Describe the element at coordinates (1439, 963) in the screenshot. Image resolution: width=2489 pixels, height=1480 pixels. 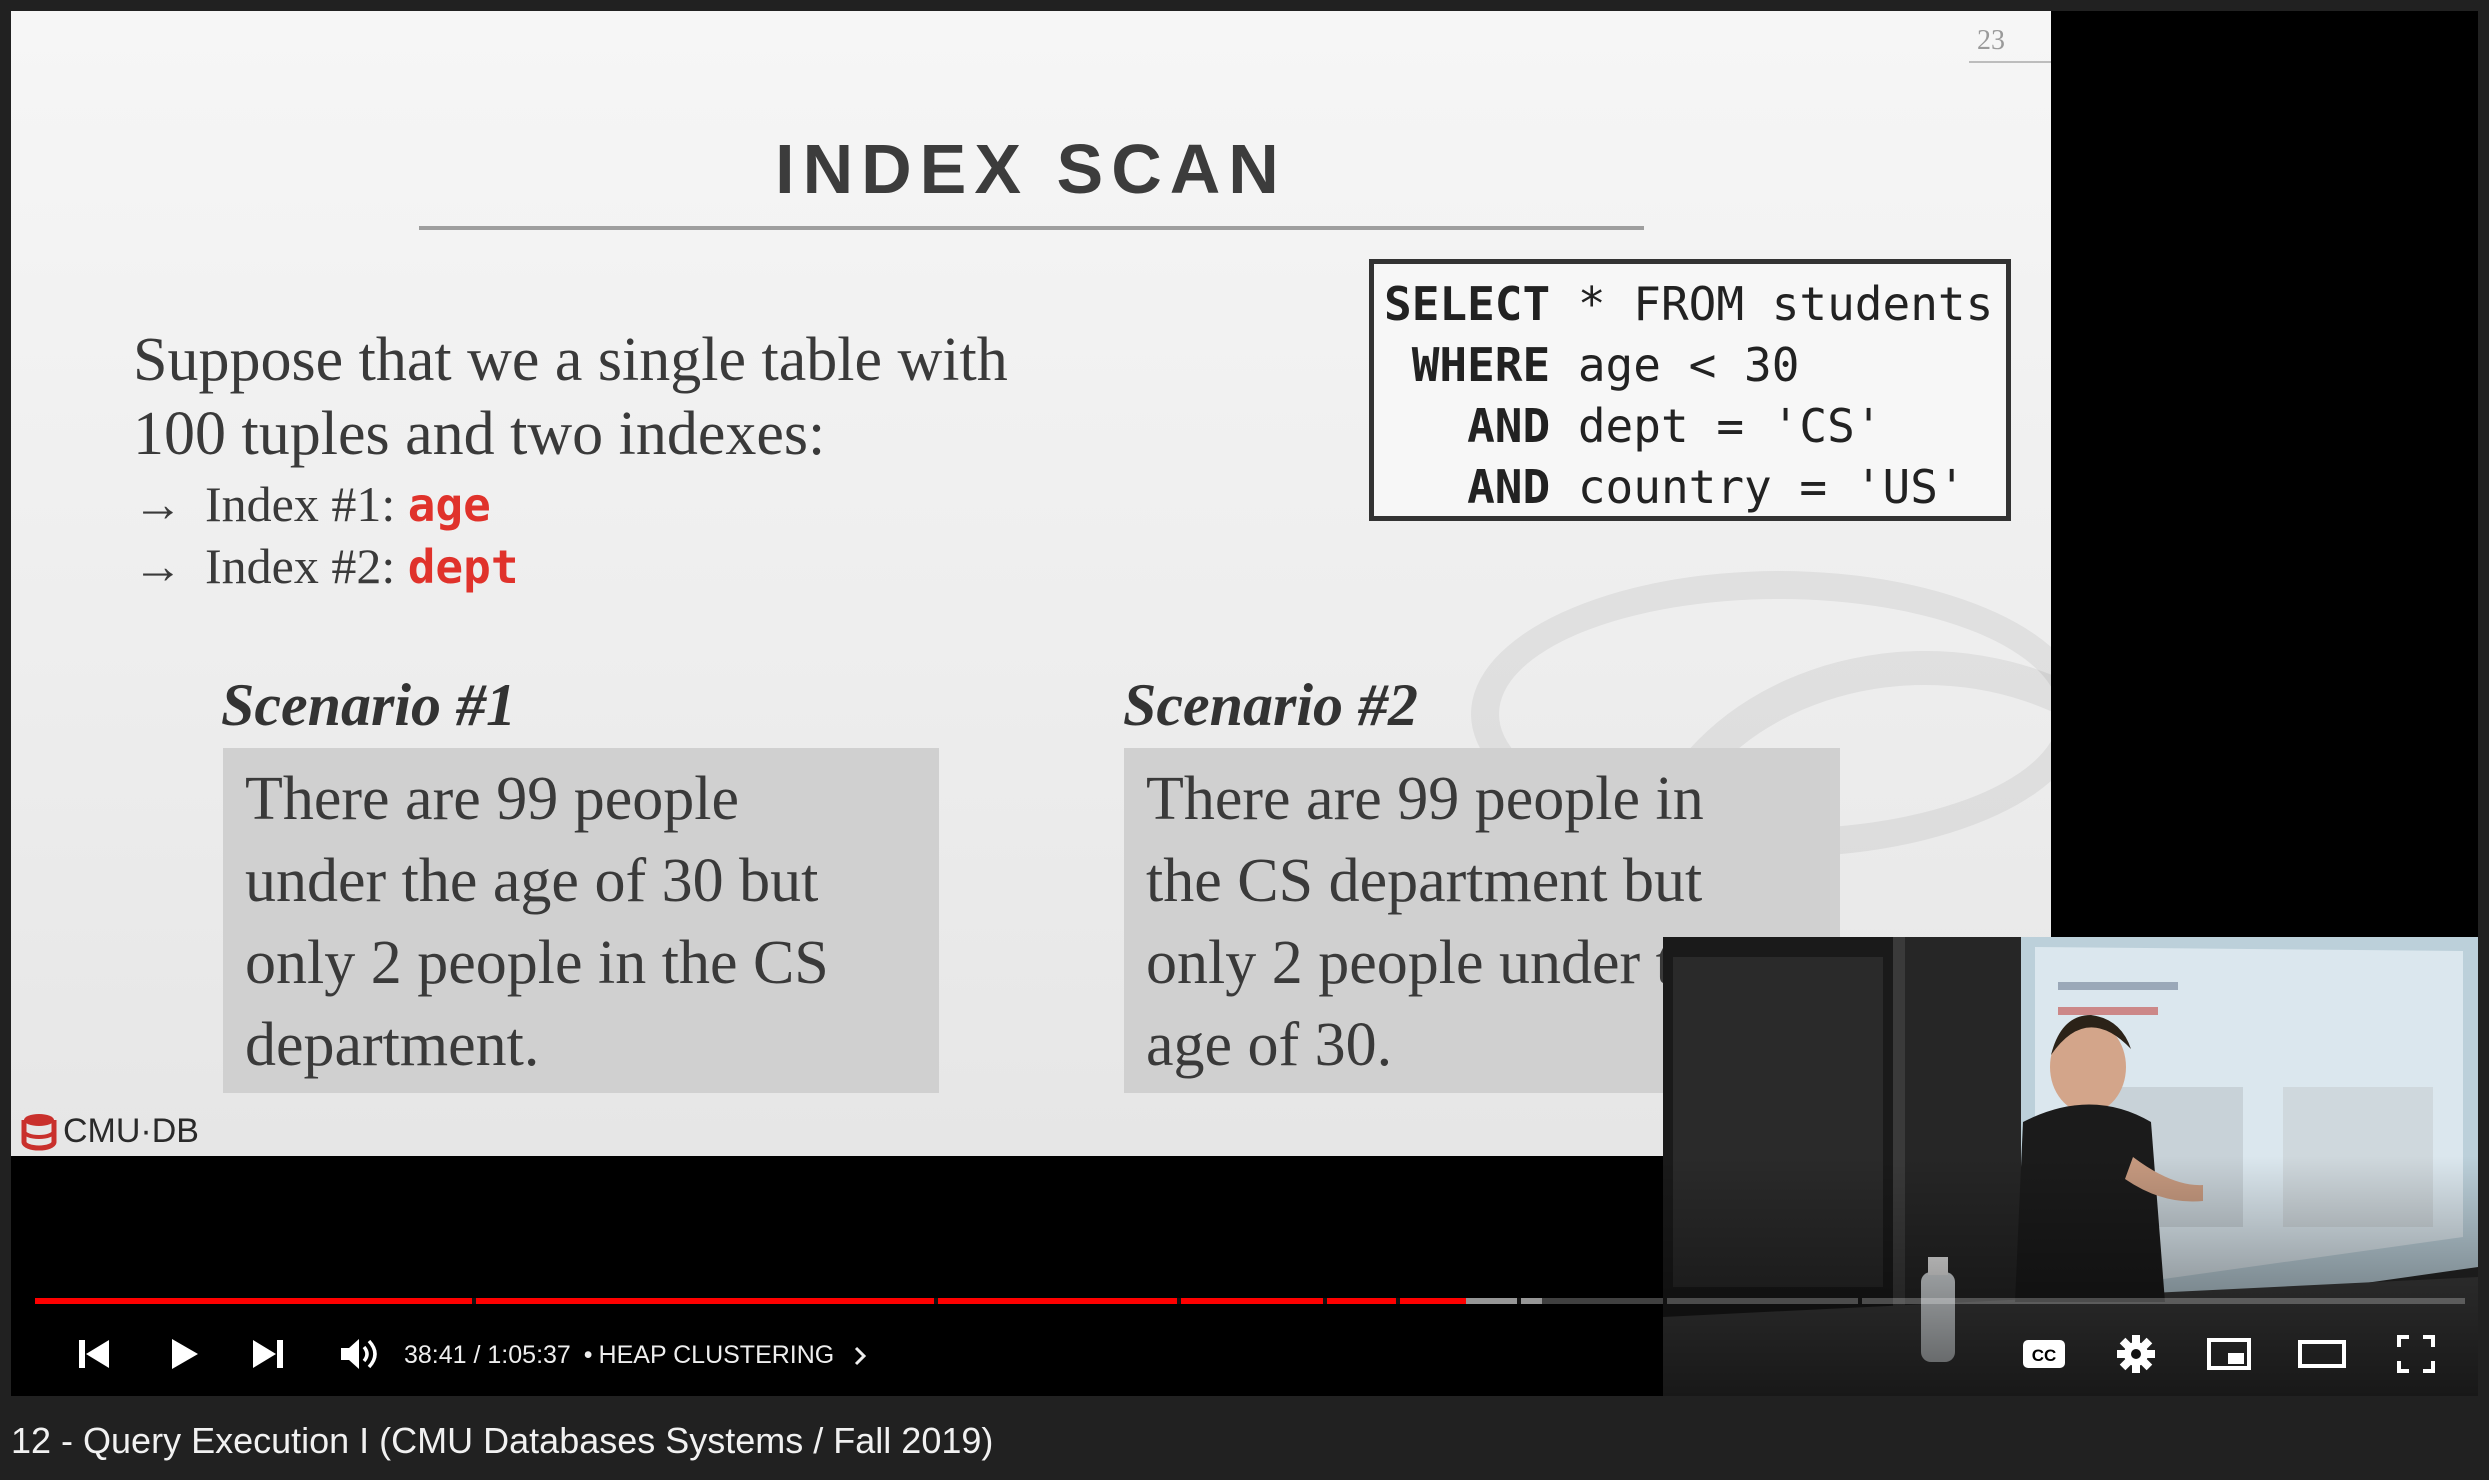
I see `scenario-2-line: only 2 people under the` at that location.